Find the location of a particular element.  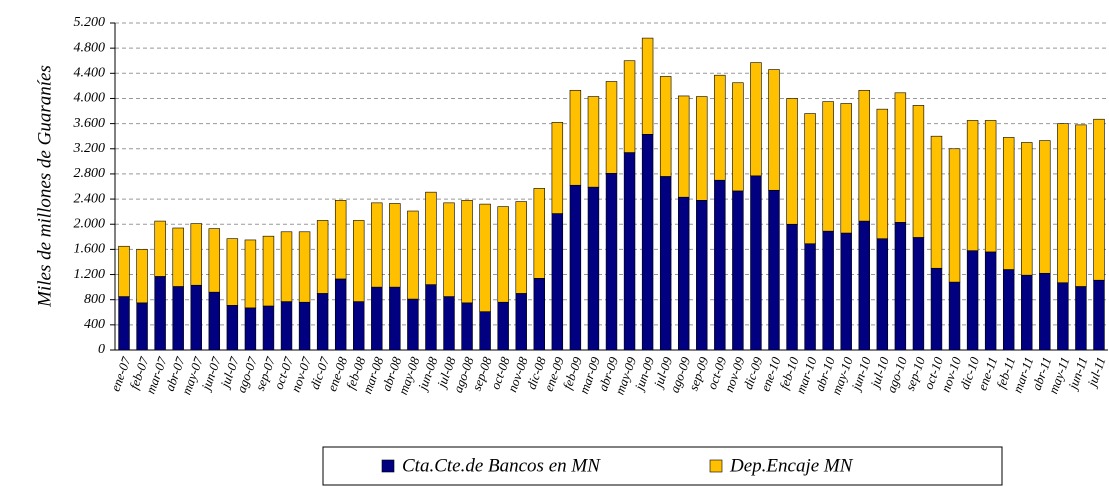

y-tick-label: 4.400 is located at coordinates (90, 73).